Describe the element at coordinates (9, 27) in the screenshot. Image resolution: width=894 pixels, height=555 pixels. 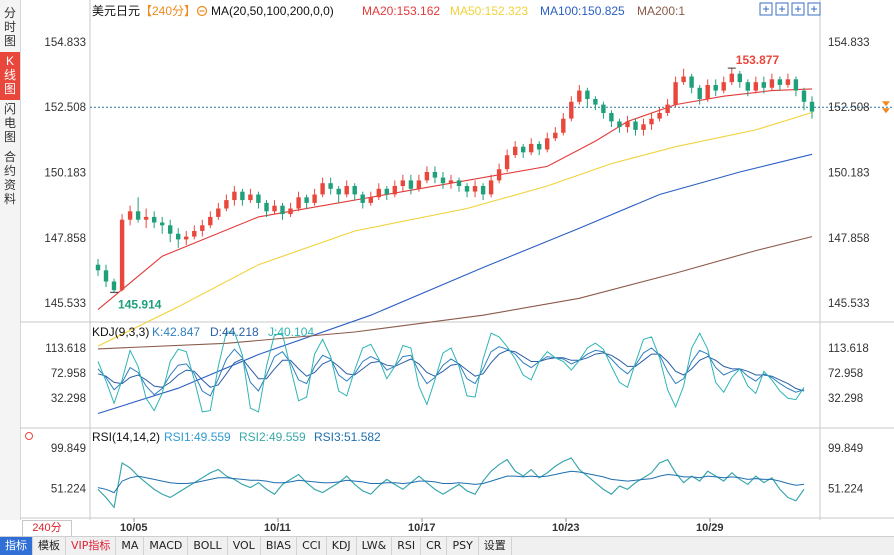
I see `rail-tab-0: 分时图` at that location.